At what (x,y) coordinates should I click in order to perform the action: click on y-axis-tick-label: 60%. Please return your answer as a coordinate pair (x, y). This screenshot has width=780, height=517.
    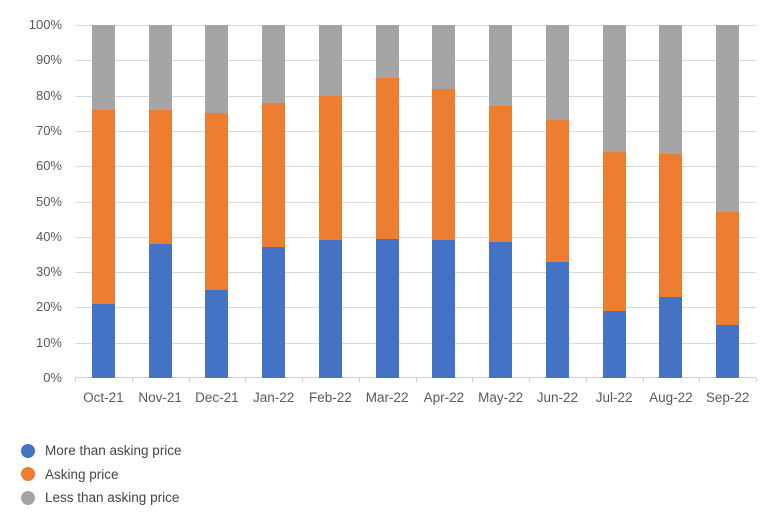
    Looking at the image, I should click on (48, 166).